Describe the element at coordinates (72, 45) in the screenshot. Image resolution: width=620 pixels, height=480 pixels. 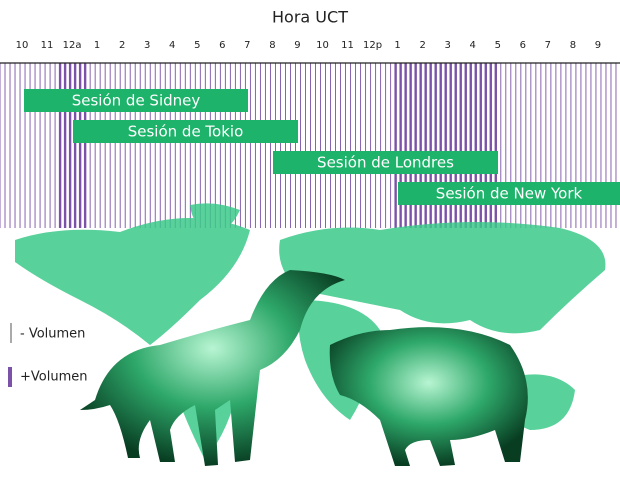
I see `hour-label: 12a` at that location.